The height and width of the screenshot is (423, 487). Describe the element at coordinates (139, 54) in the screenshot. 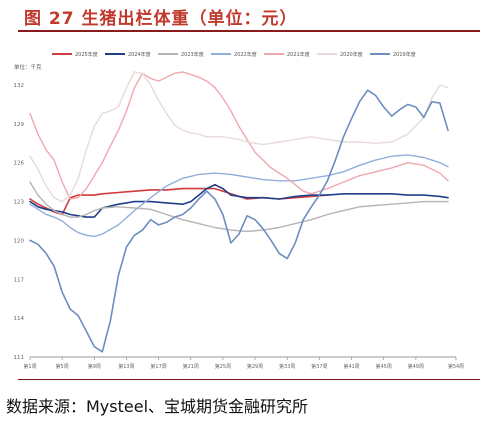

I see `legend-label: 2024年度` at that location.